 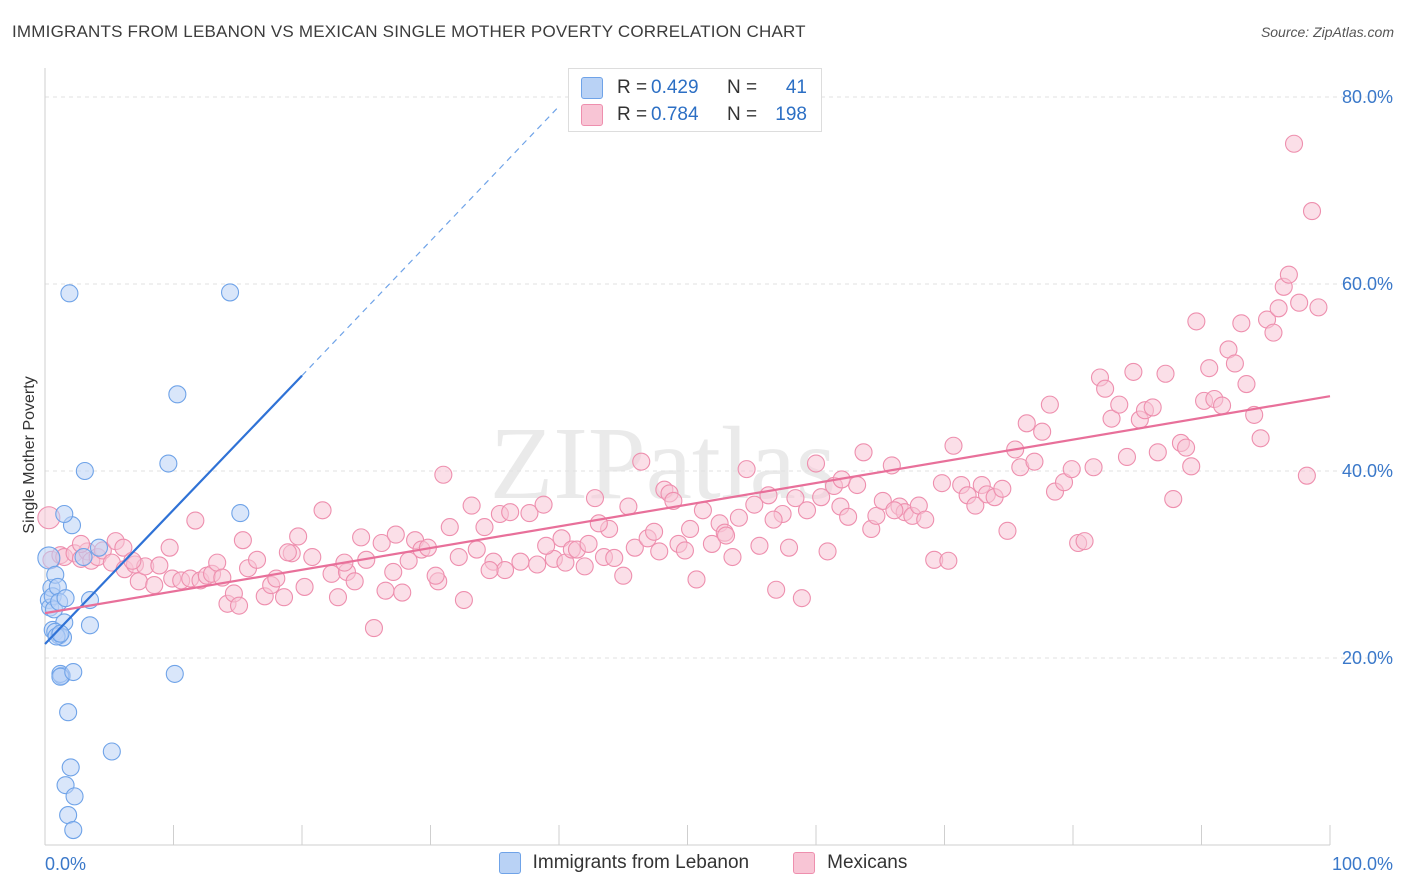 I want to click on series-legend: Immigrants from Lebanon Mexicans, so click(x=703, y=863).